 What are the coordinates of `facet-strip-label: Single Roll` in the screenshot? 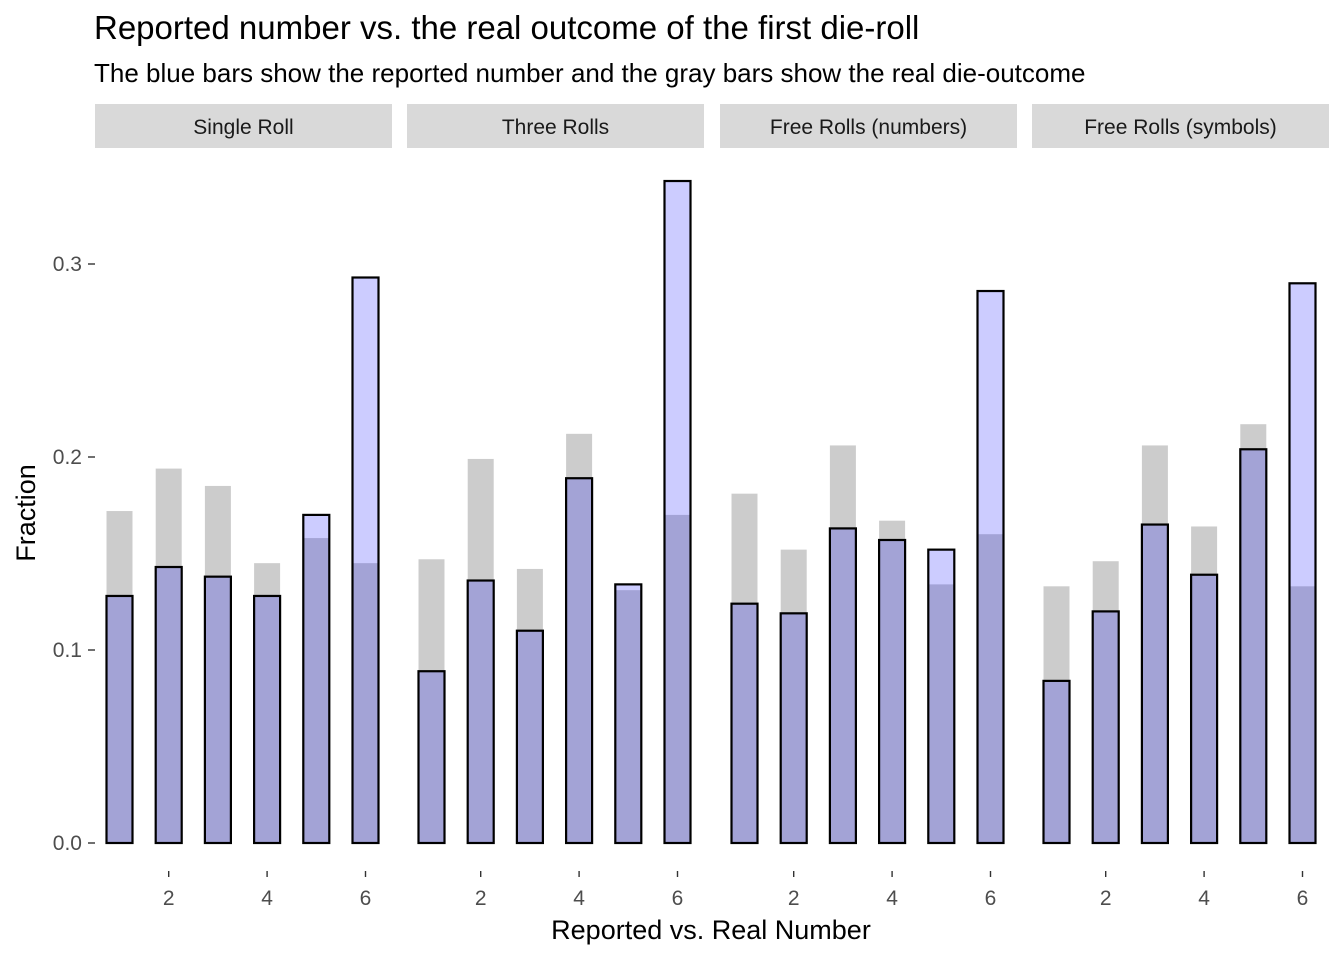 It's located at (243, 127).